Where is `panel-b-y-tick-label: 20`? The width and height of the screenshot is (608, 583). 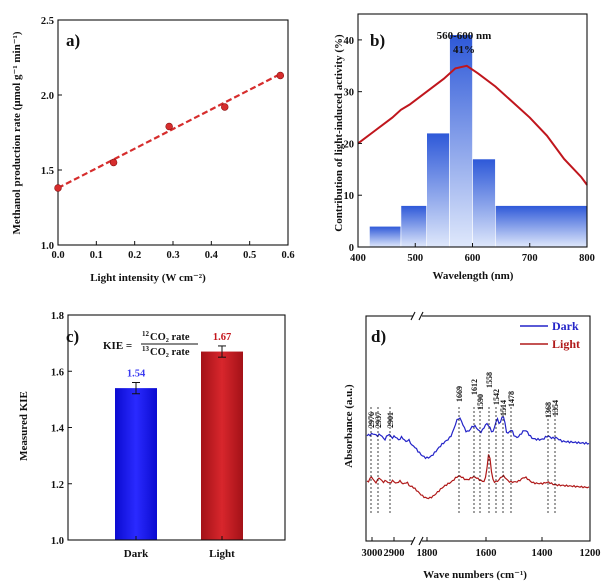
panel-b-y-tick-label: 20 is located at coordinates (349, 144).